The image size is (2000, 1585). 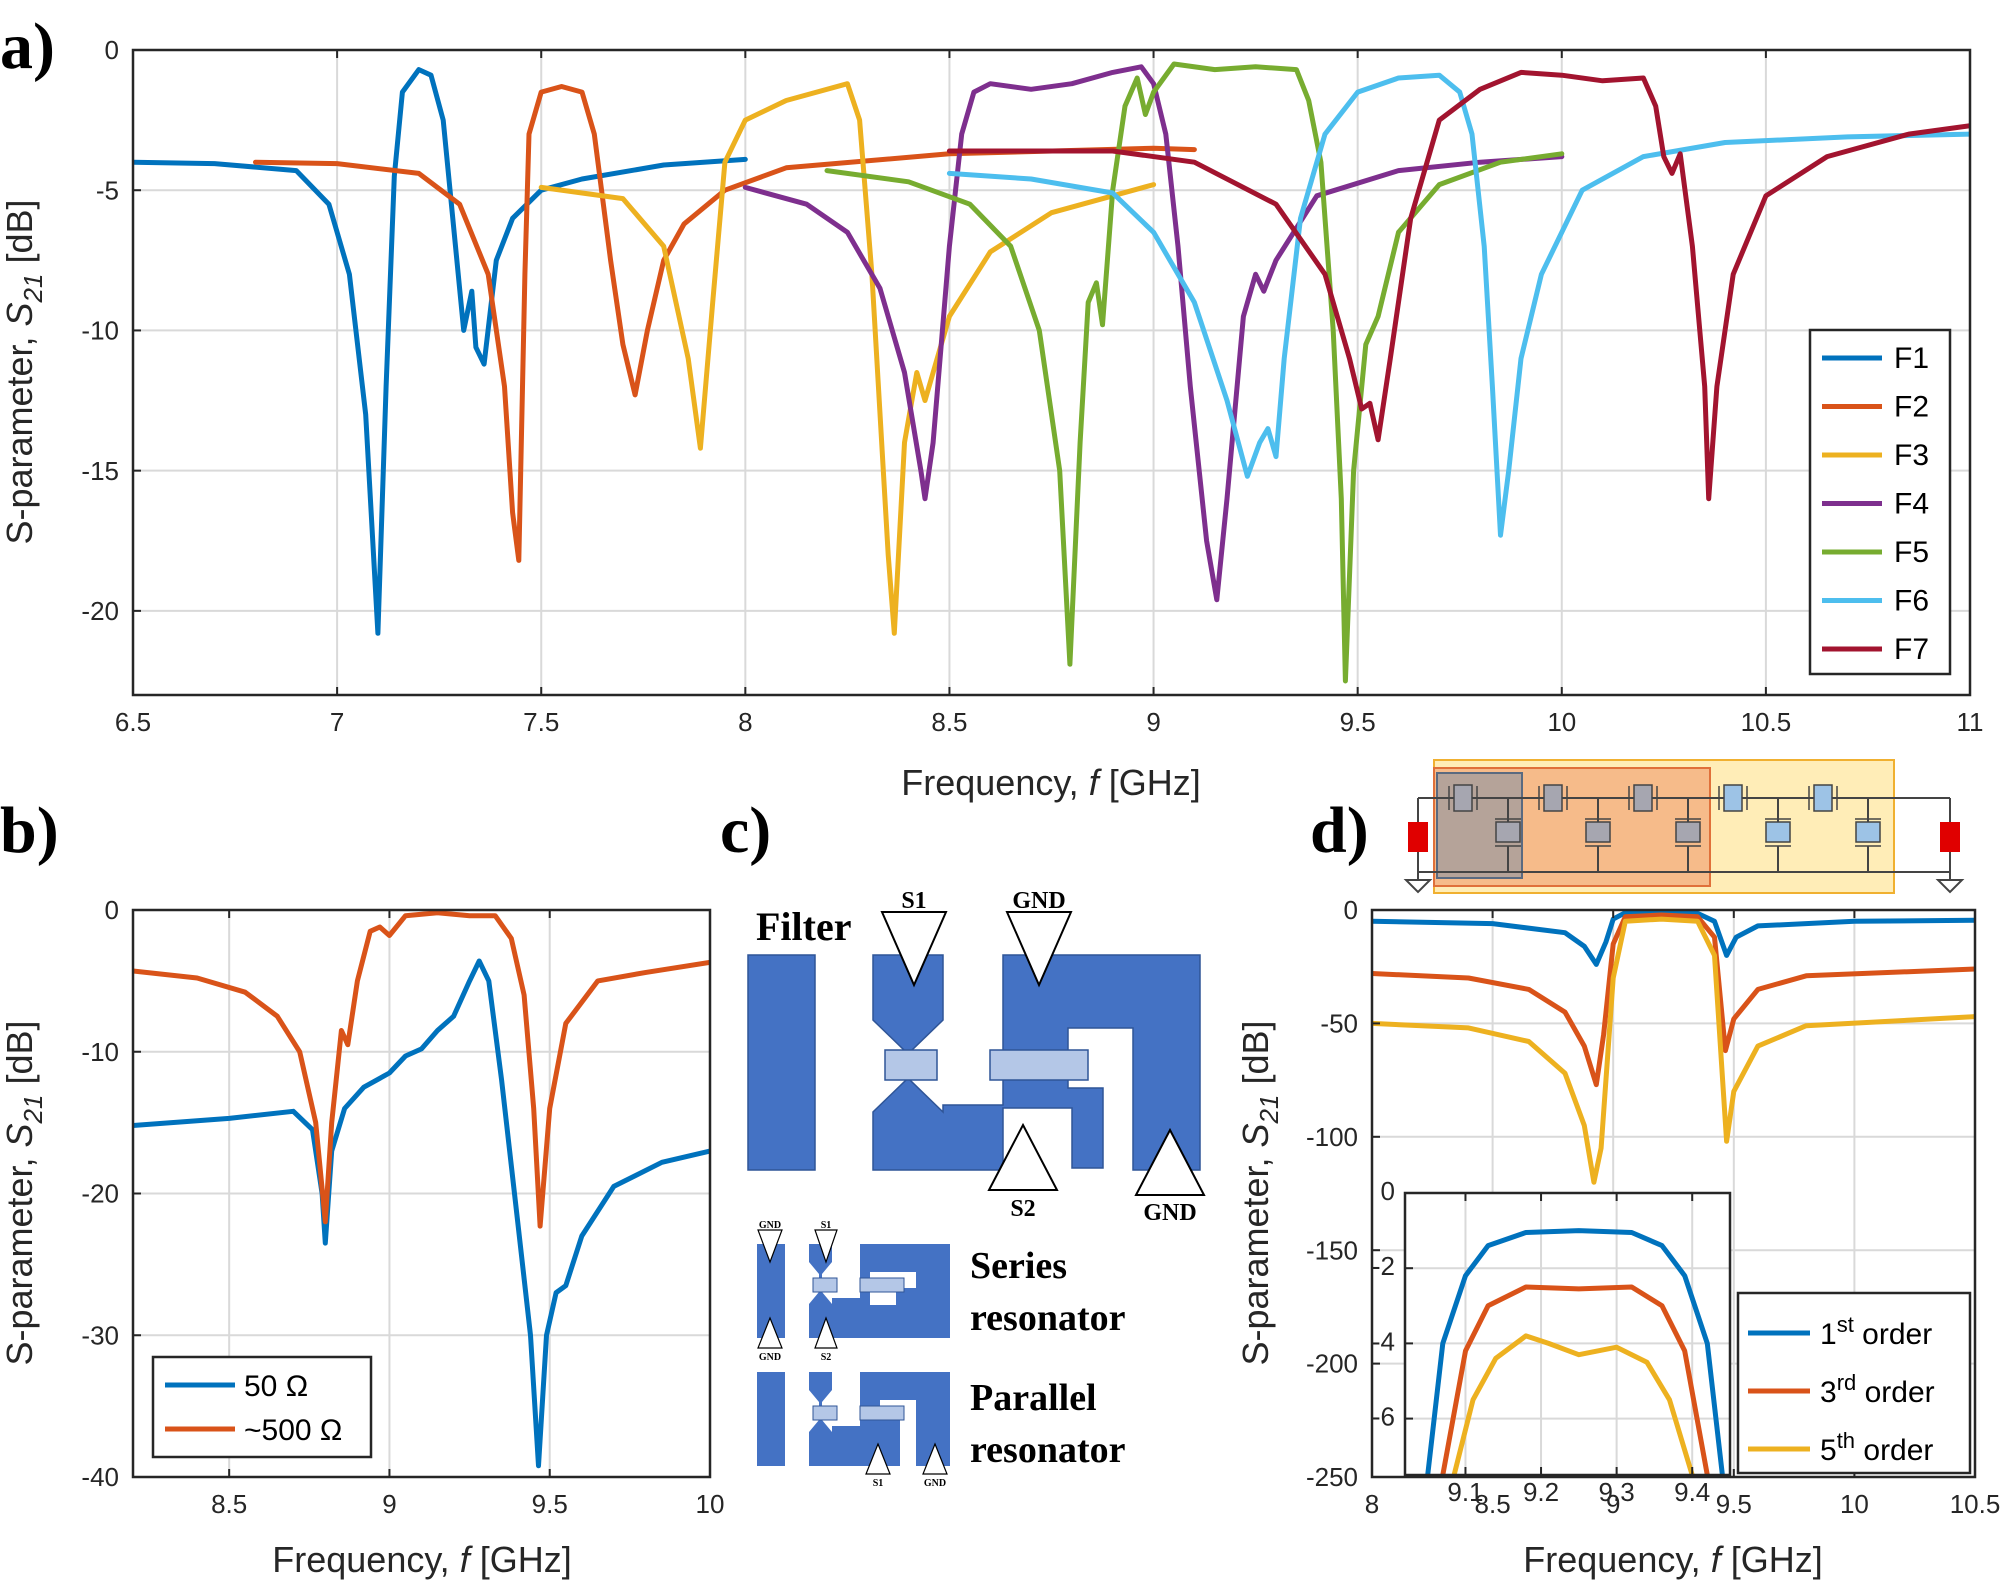 What do you see at coordinates (24, 371) in the screenshot?
I see `panel-a-ylabel: S-parameter, S21 [dB]` at bounding box center [24, 371].